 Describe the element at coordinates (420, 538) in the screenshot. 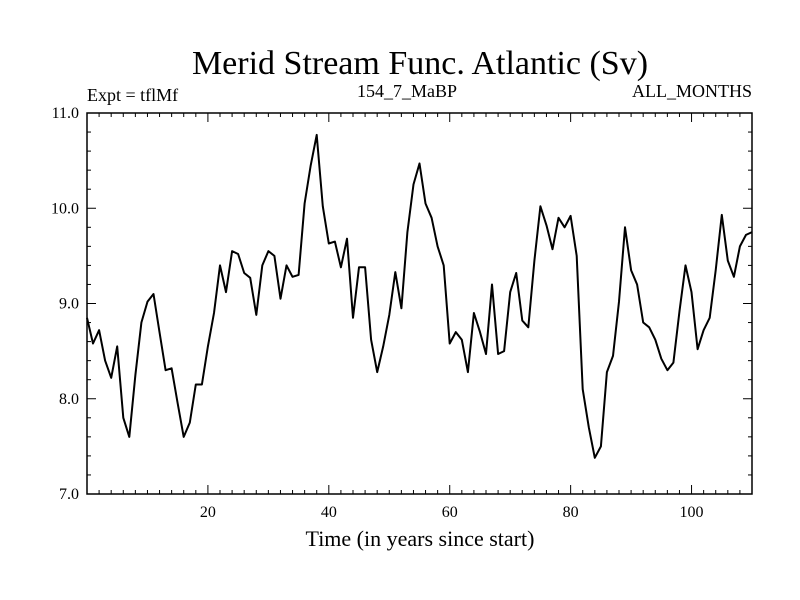

I see `x-axis-label: Time (in years since start)` at that location.